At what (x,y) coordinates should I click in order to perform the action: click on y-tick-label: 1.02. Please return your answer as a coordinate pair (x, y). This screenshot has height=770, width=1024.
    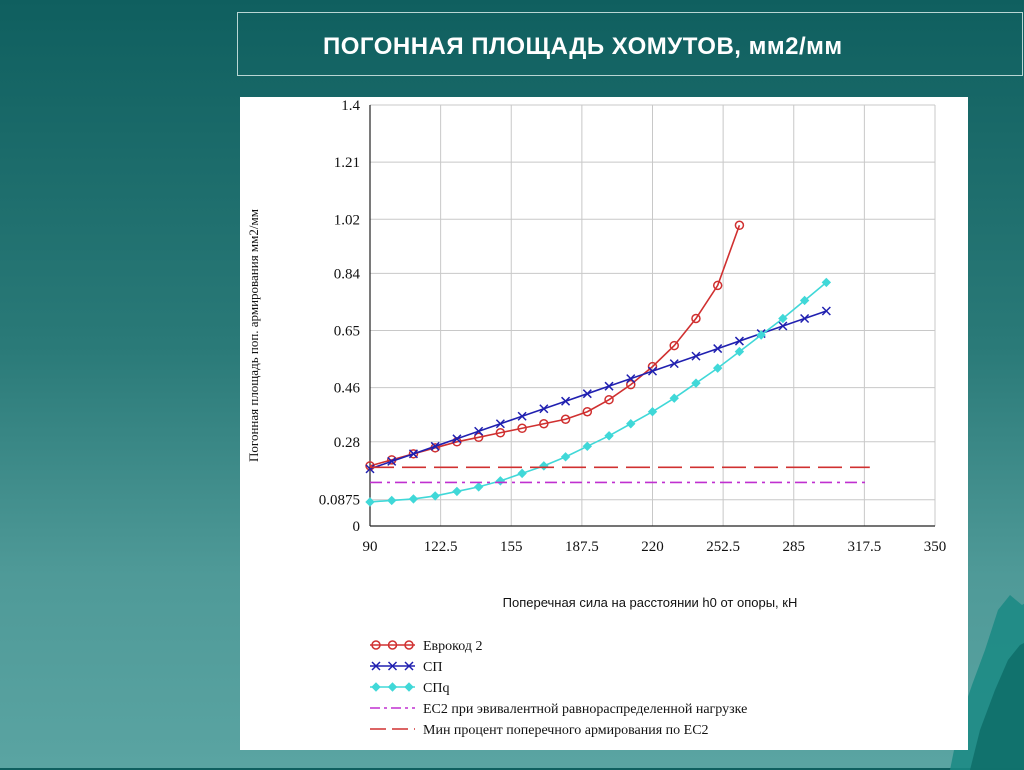
    Looking at the image, I should click on (347, 220).